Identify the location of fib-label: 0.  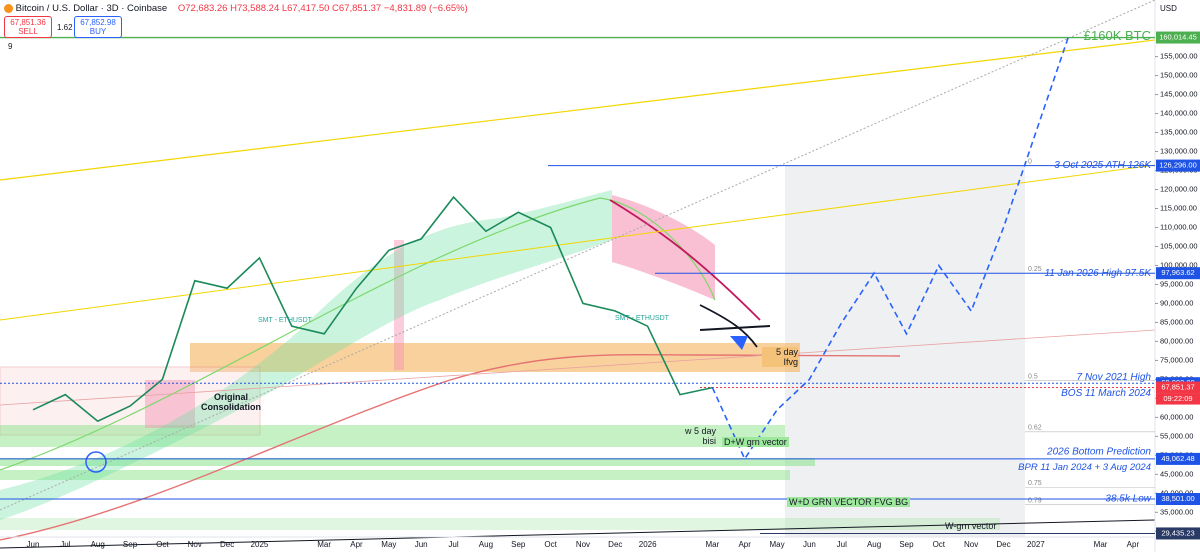
(1030, 161).